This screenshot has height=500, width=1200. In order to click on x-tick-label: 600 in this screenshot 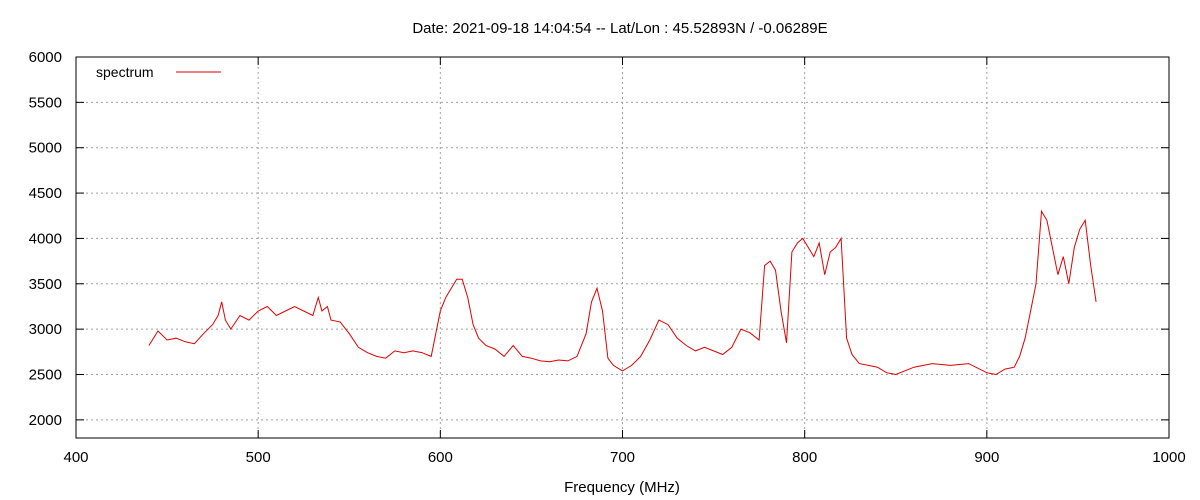, I will do `click(440, 457)`.